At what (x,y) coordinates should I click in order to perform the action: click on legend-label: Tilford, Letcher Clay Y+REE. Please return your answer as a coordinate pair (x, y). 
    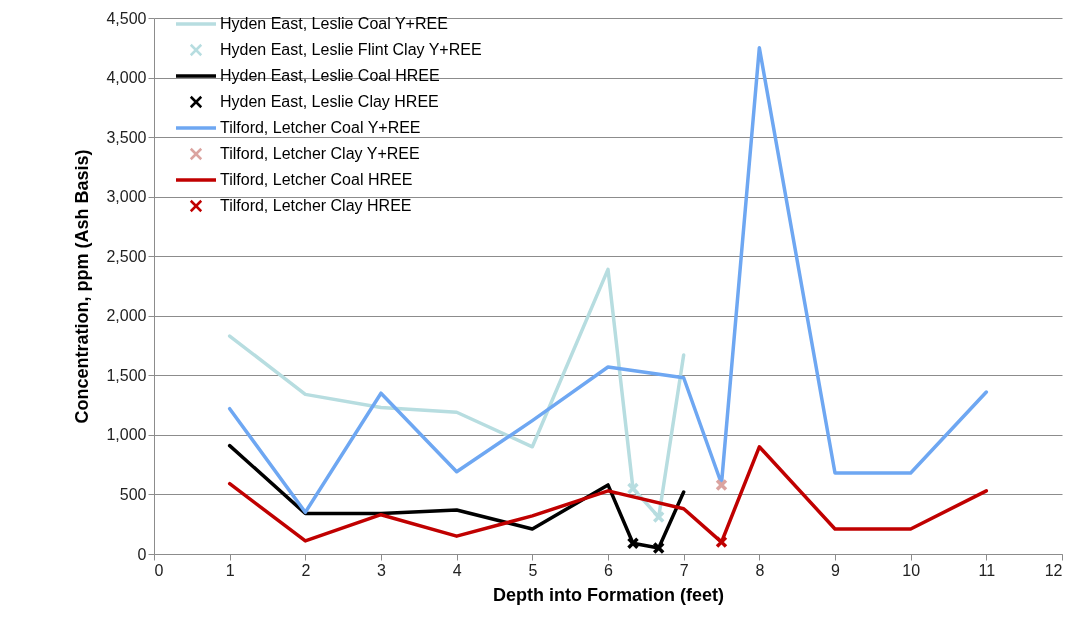
    Looking at the image, I should click on (320, 153).